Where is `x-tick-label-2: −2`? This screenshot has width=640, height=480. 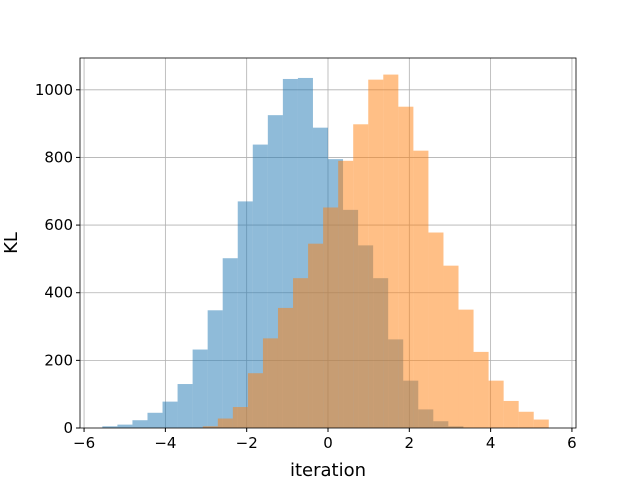 x-tick-label-2: −2 is located at coordinates (247, 443).